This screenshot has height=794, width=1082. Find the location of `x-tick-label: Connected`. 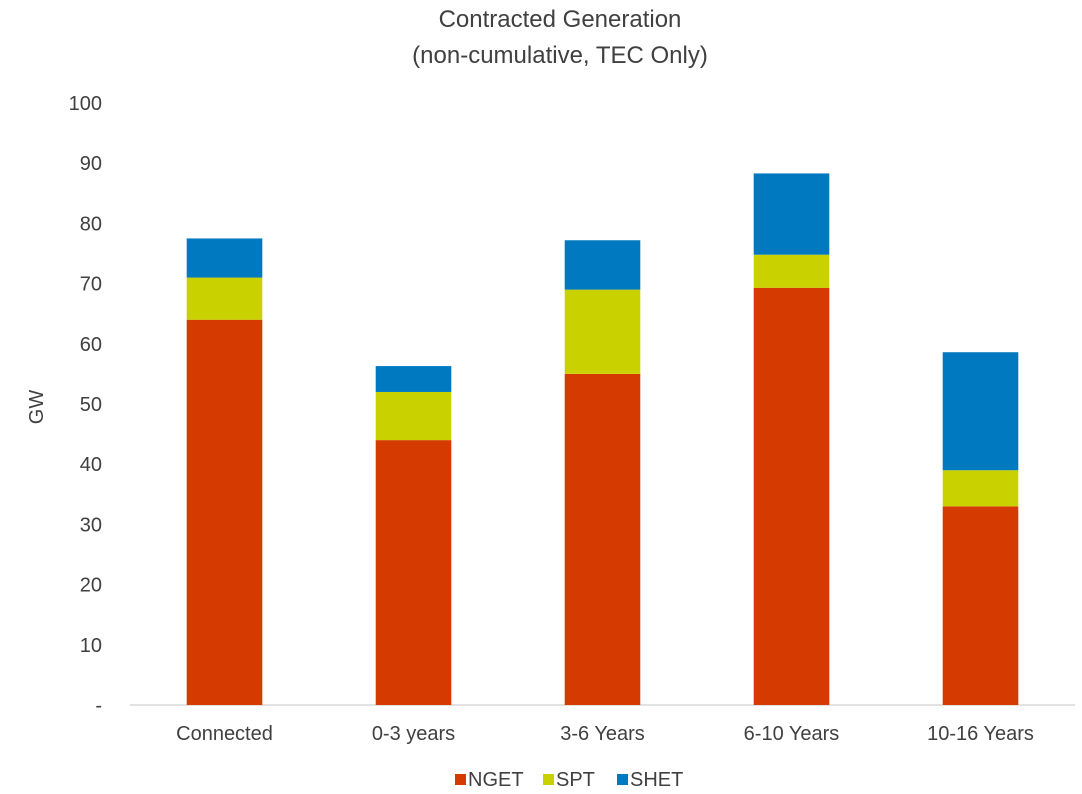

x-tick-label: Connected is located at coordinates (224, 734).